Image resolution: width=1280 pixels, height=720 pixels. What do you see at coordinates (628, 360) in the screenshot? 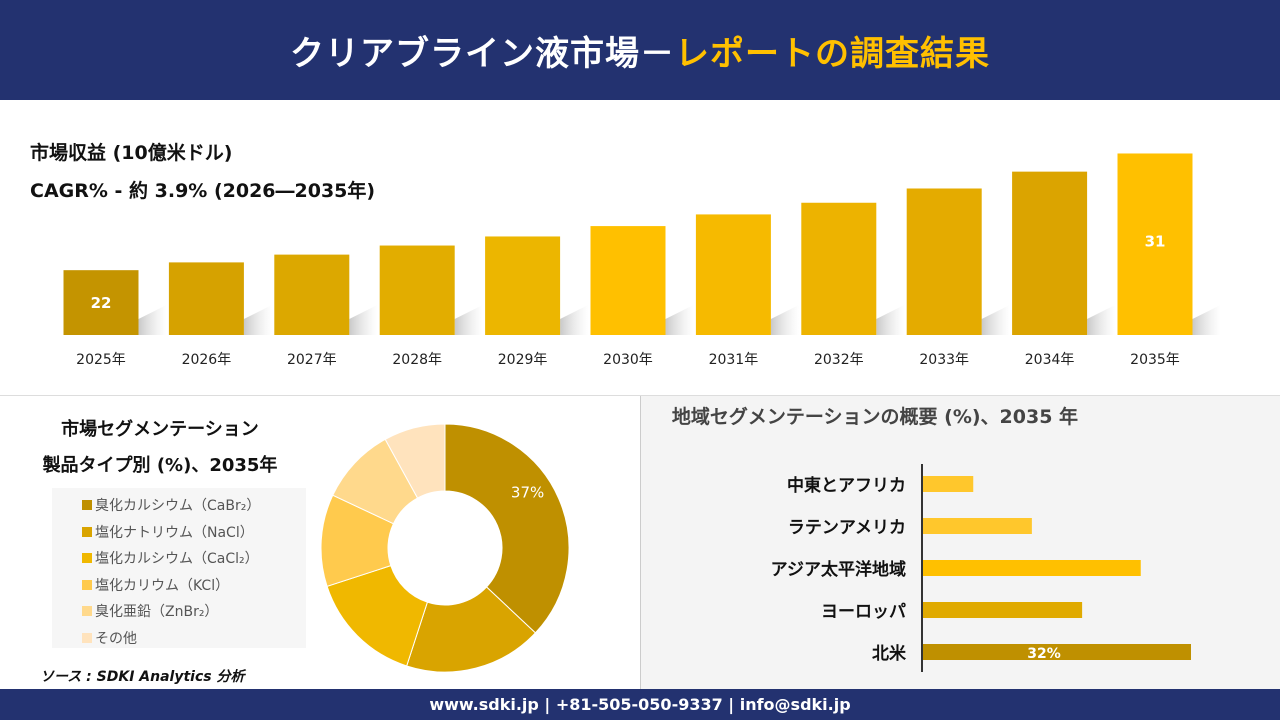
I see `x-tick-label: 2030年` at bounding box center [628, 360].